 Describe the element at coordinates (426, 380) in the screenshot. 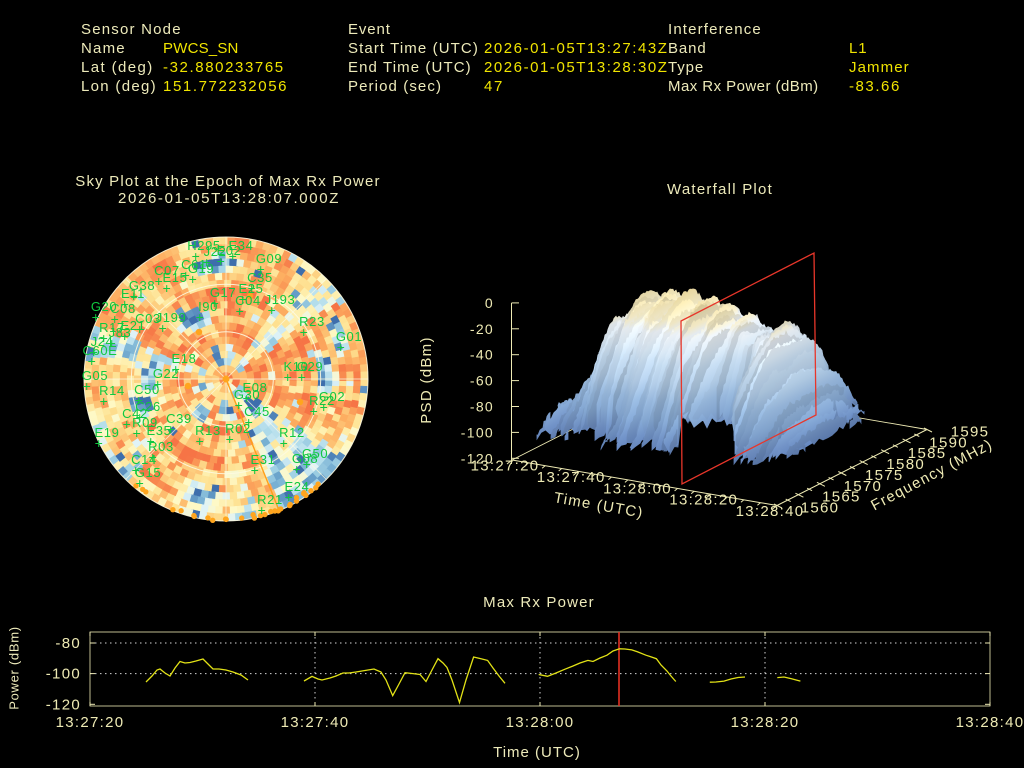

I see `svg-text: PSD (dBm)` at that location.